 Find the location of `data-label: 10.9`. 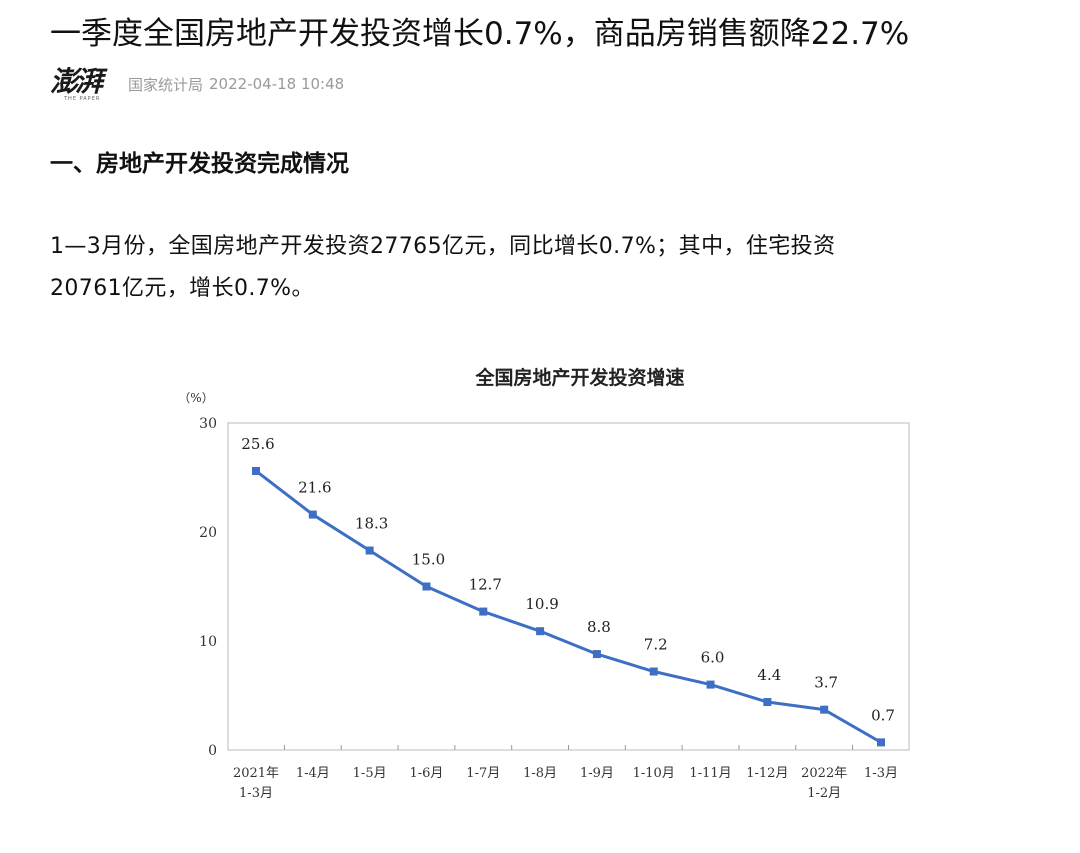

data-label: 10.9 is located at coordinates (541, 604).